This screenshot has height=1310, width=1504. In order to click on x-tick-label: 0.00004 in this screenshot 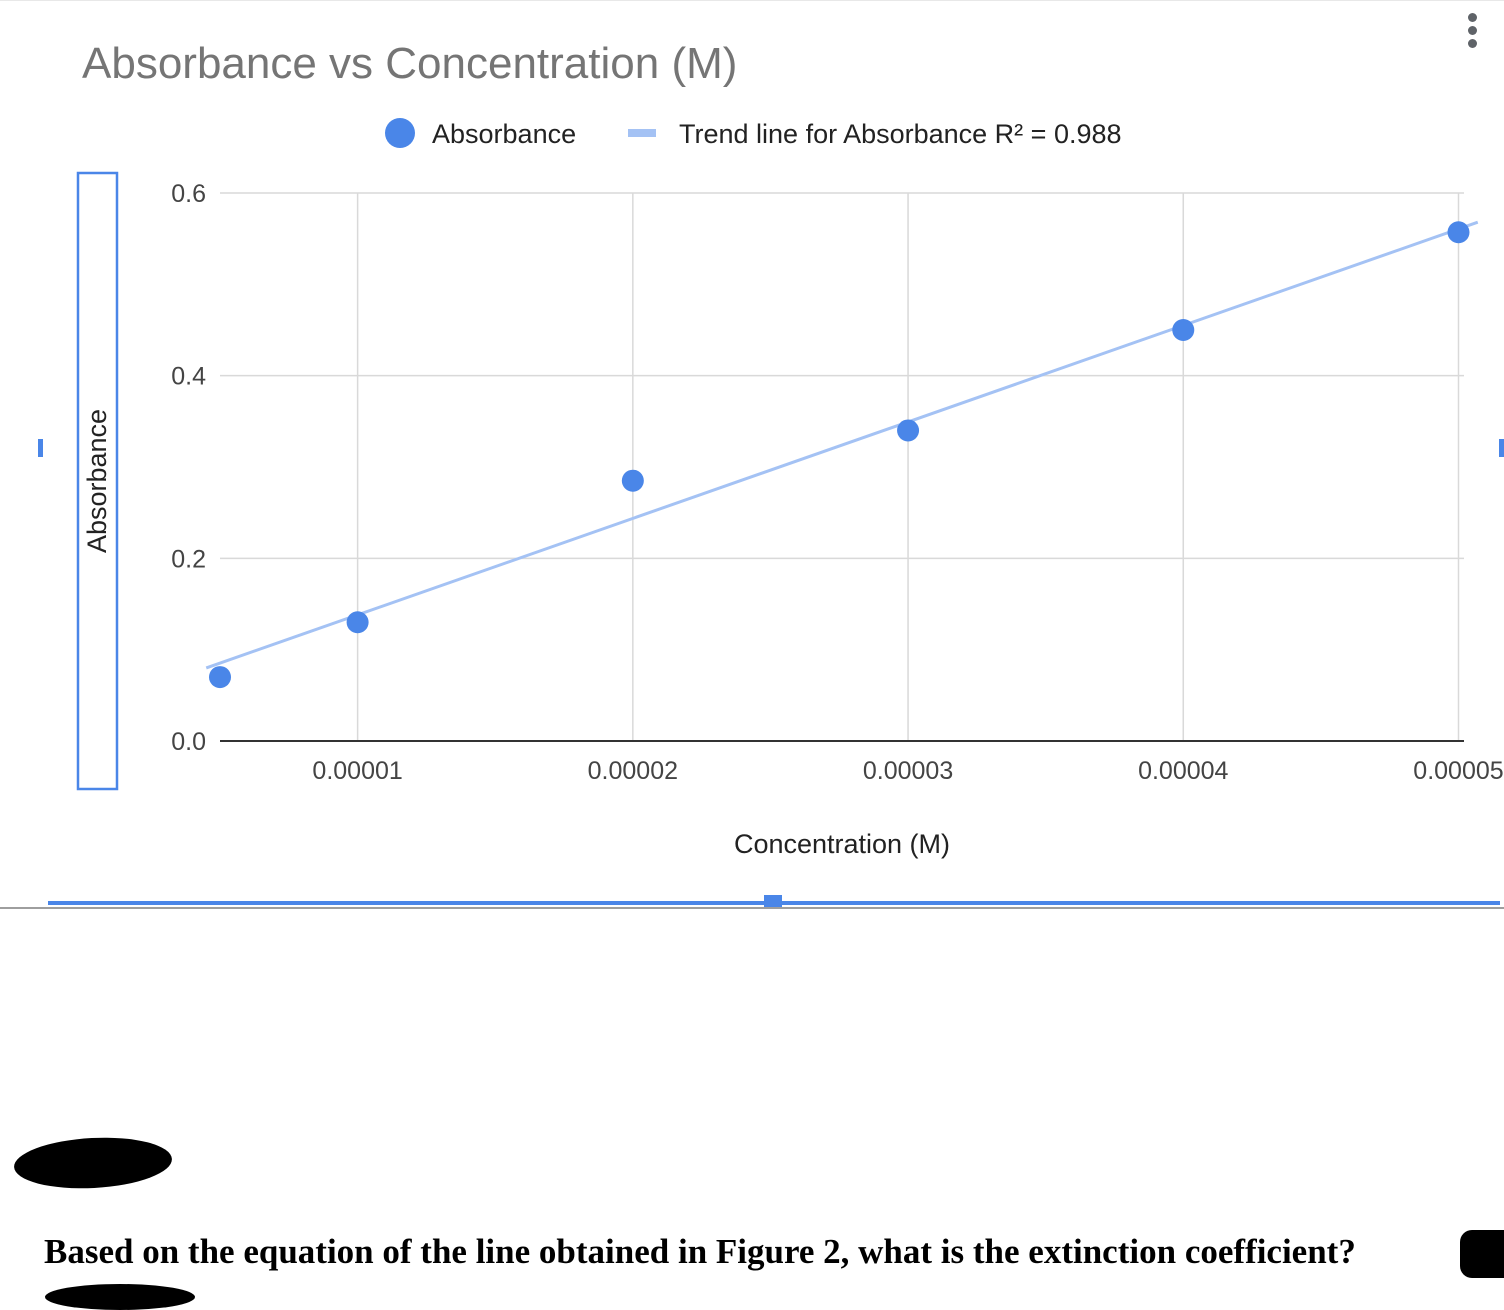, I will do `click(1183, 771)`.